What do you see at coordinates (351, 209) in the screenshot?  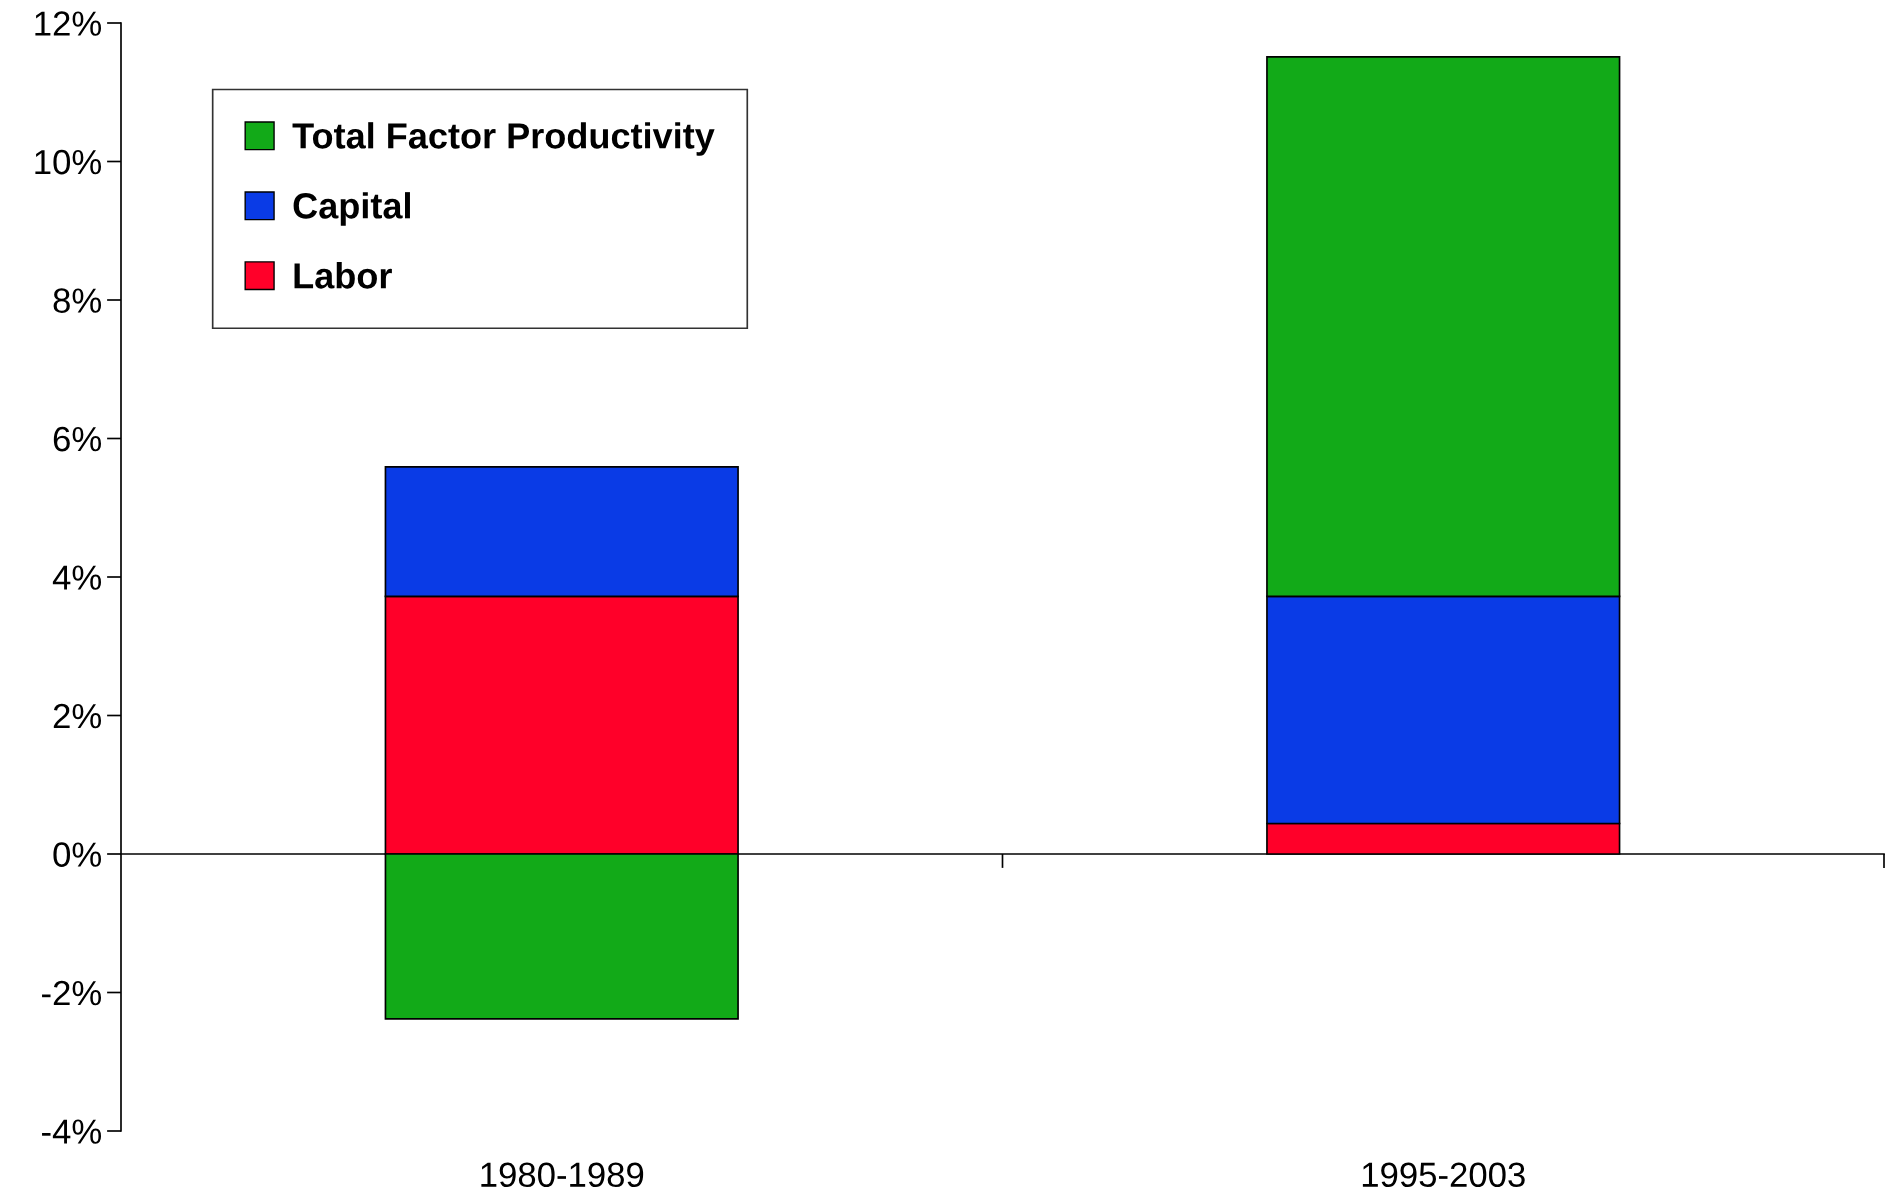 I see `legend-label: Capital` at bounding box center [351, 209].